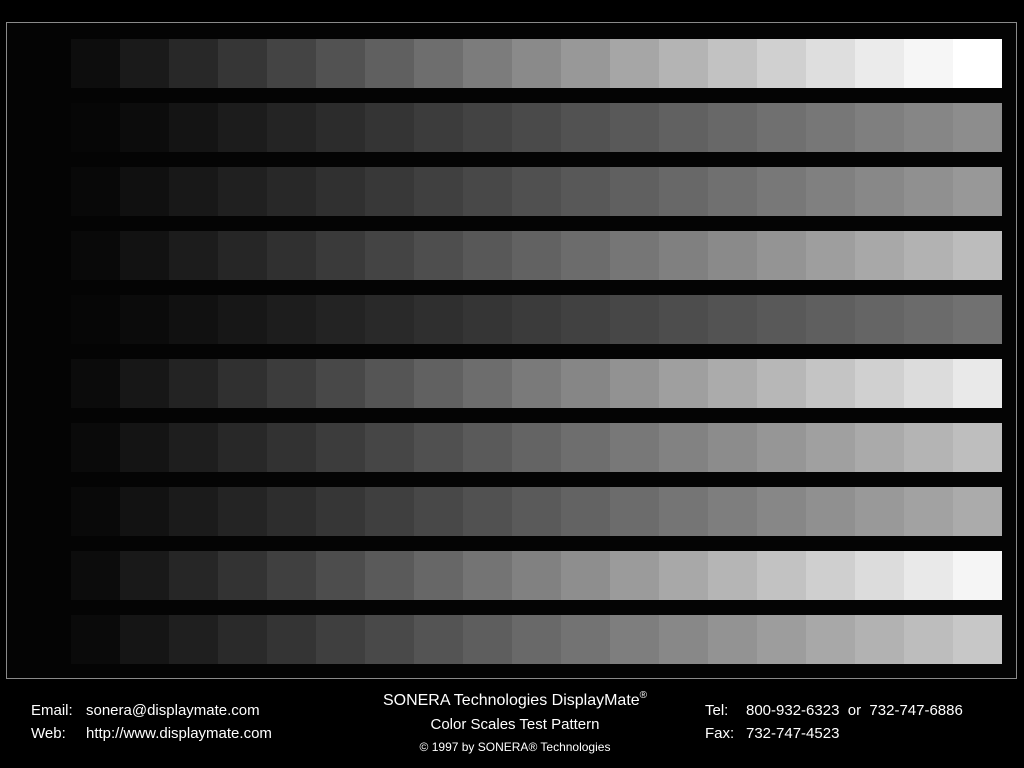 This screenshot has width=1024, height=768. I want to click on brand-title: SONERA Technologies DisplayMate, so click(511, 700).